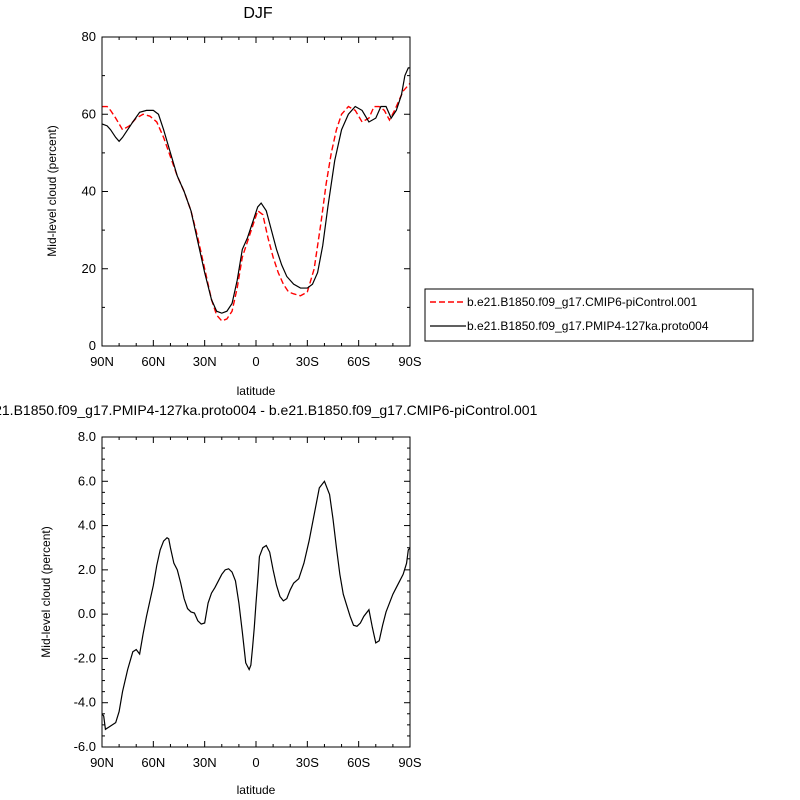 The width and height of the screenshot is (800, 800). Describe the element at coordinates (85, 657) in the screenshot. I see `bottom-y-tick-label: -2.0` at that location.